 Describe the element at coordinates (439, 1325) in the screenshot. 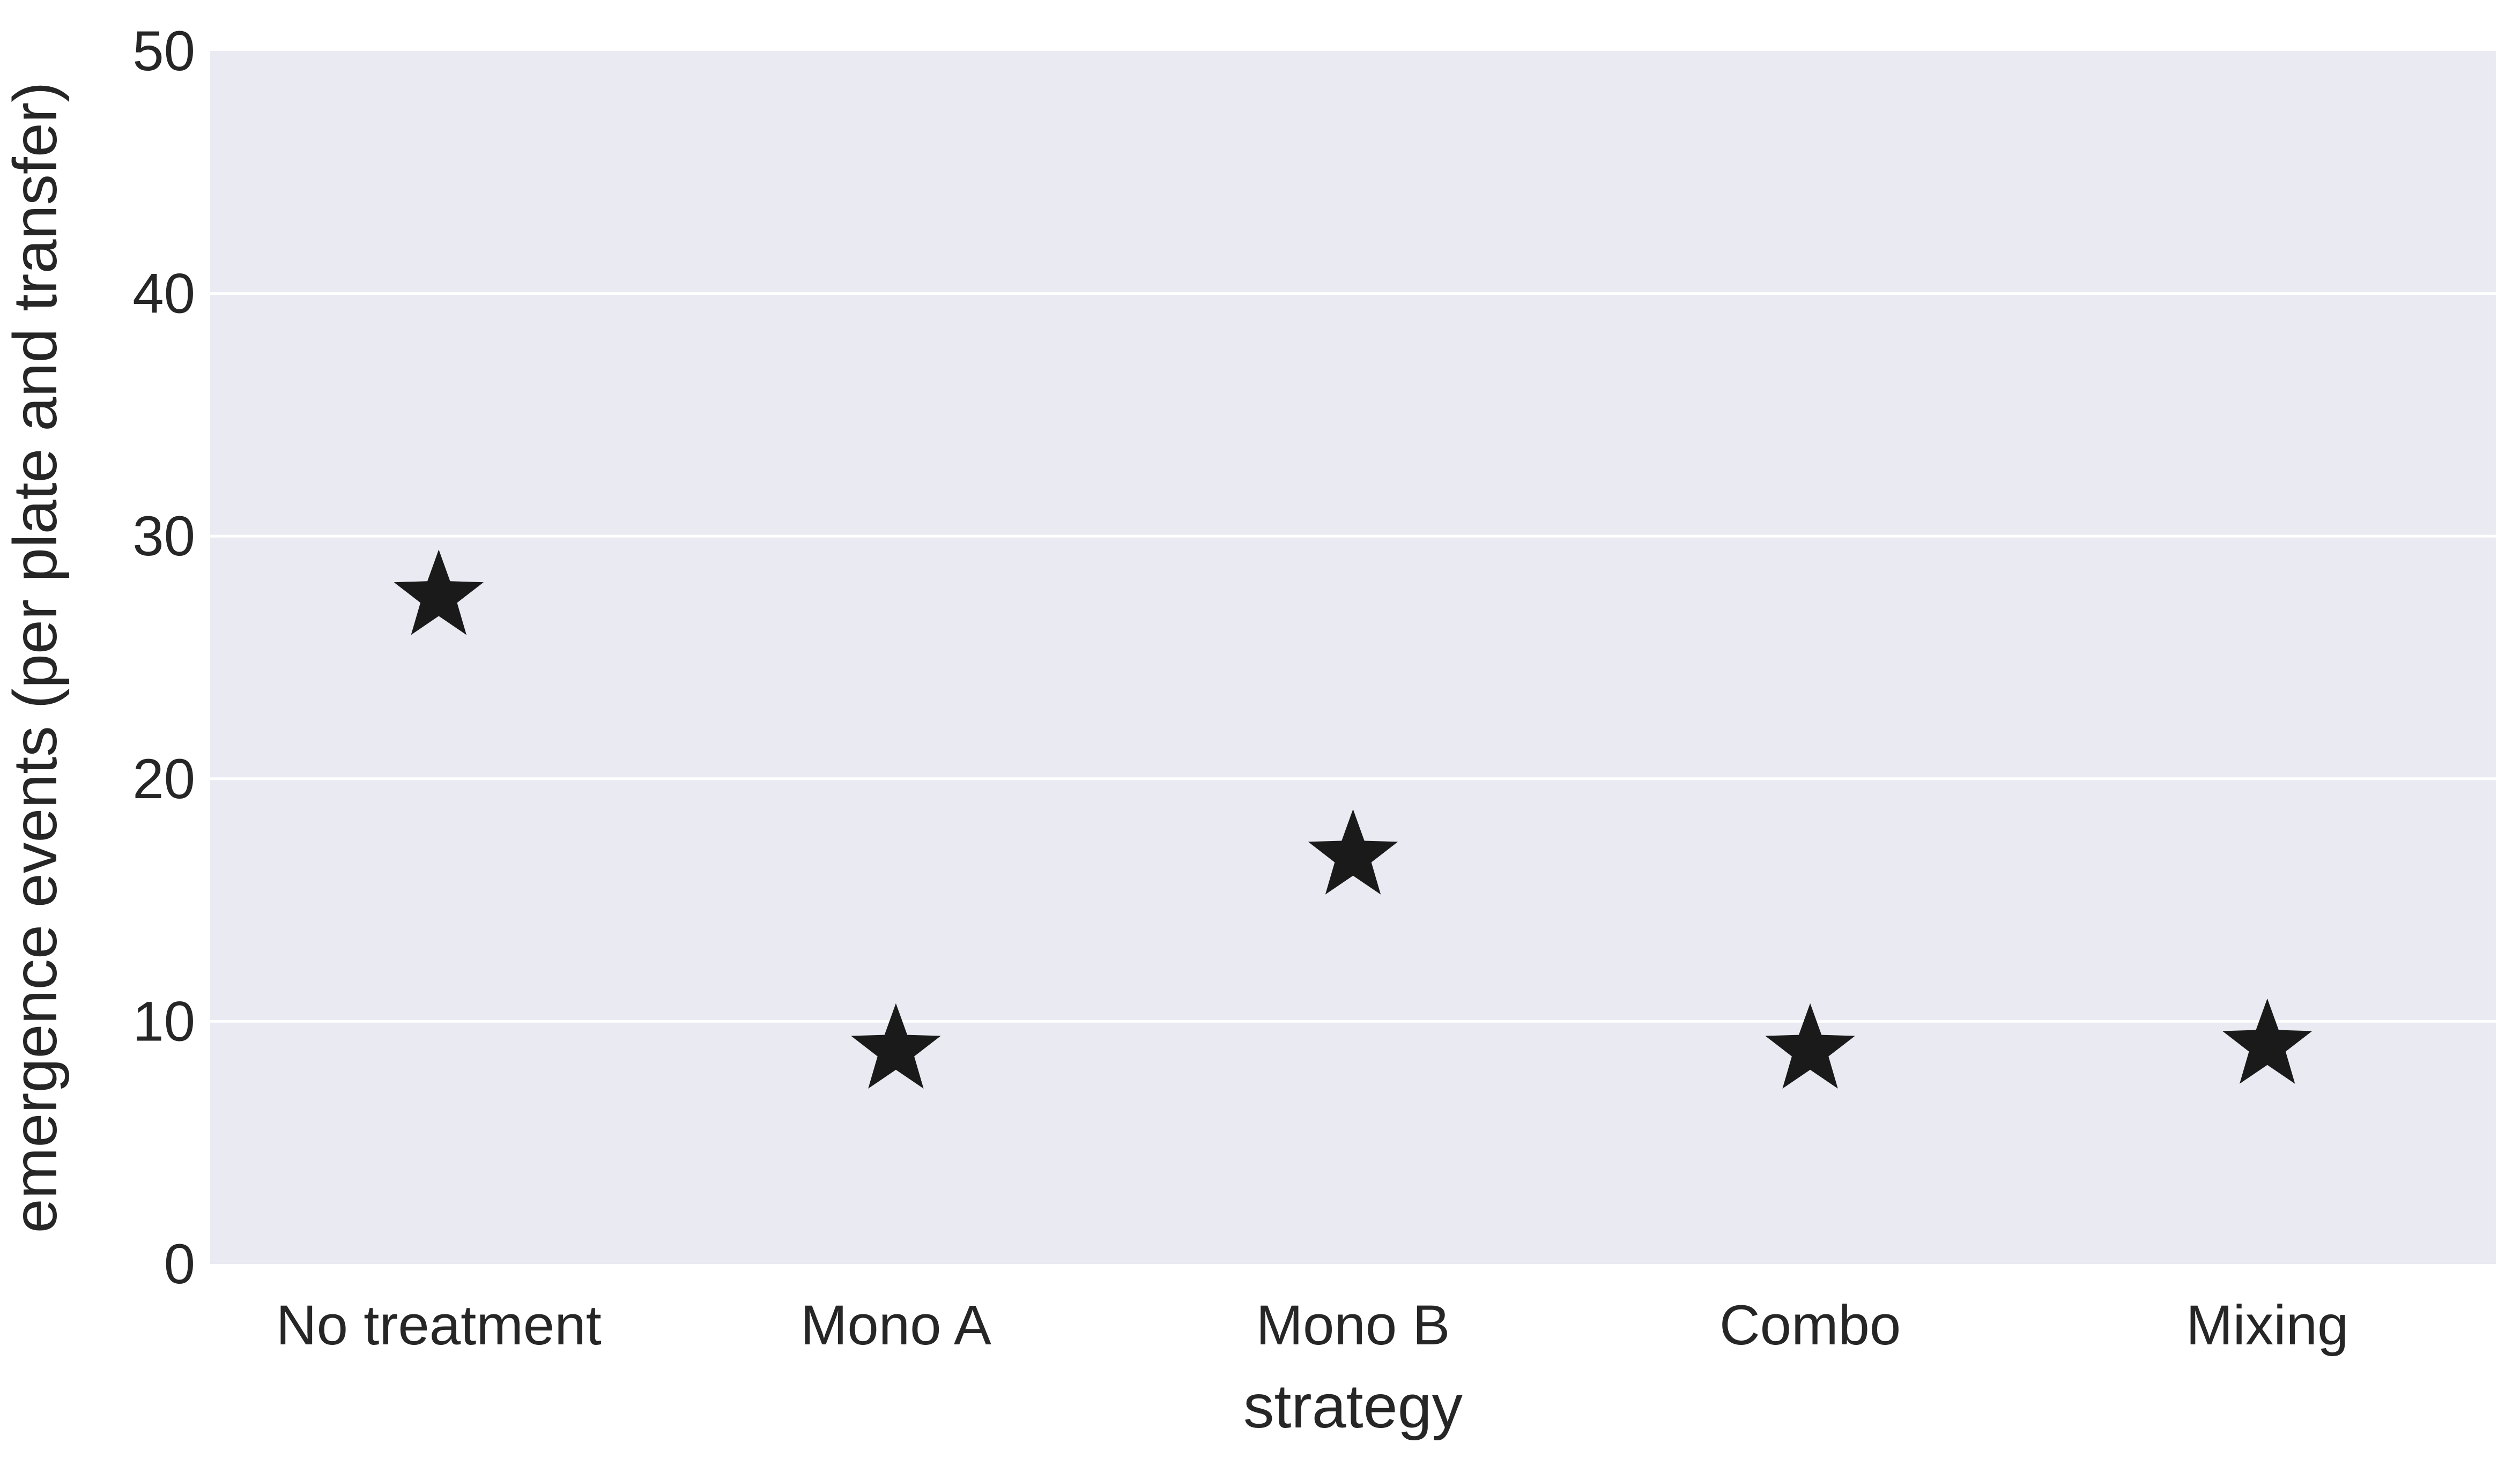

I see `x-tick-label: No treatment` at that location.